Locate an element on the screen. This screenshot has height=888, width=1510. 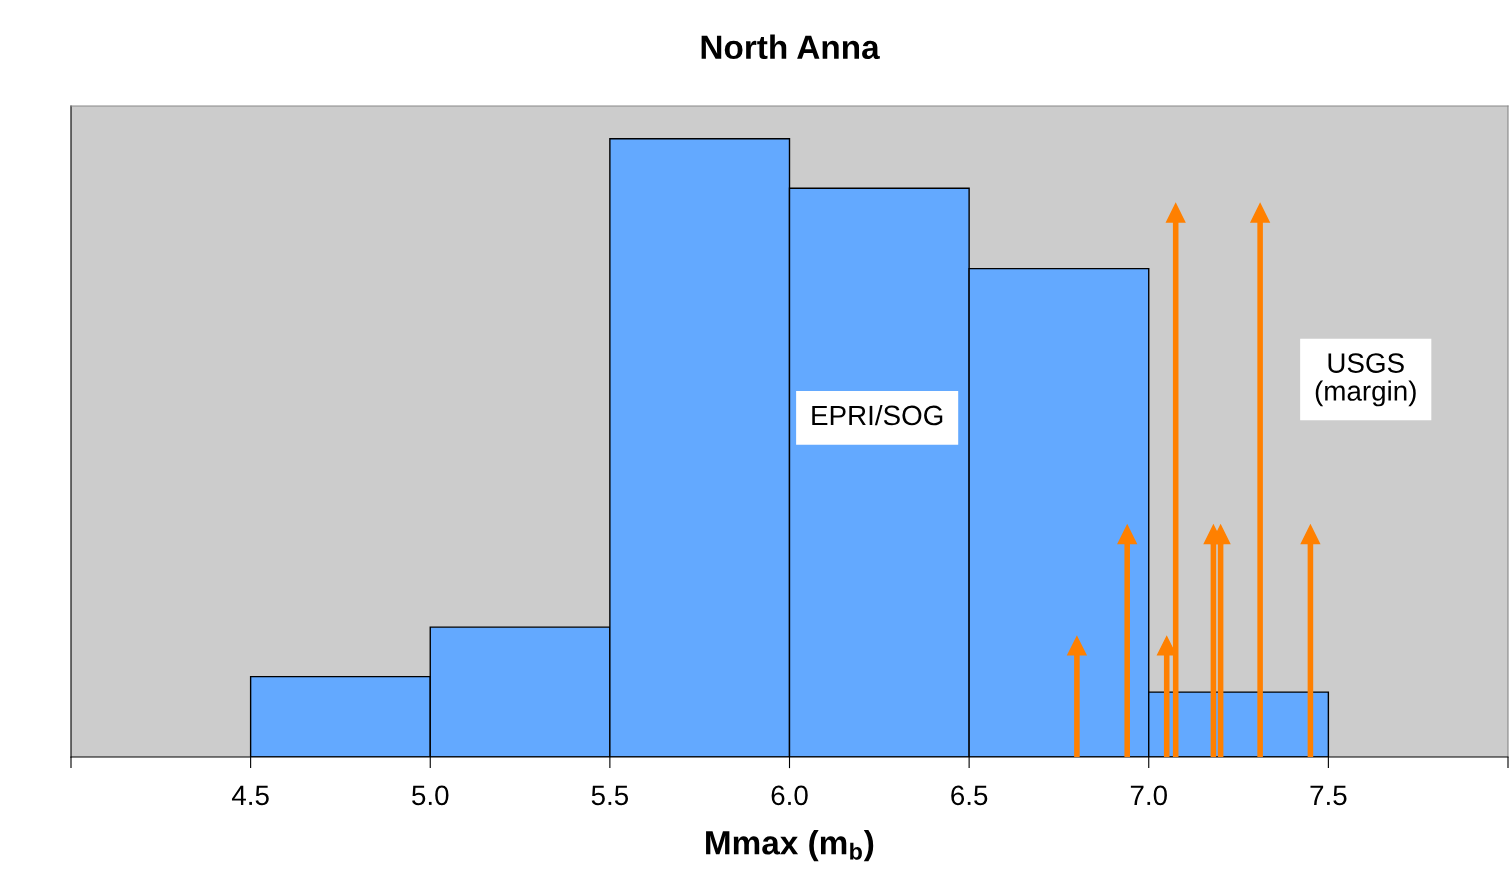
x-tick-label: 7.5 is located at coordinates (1328, 795).